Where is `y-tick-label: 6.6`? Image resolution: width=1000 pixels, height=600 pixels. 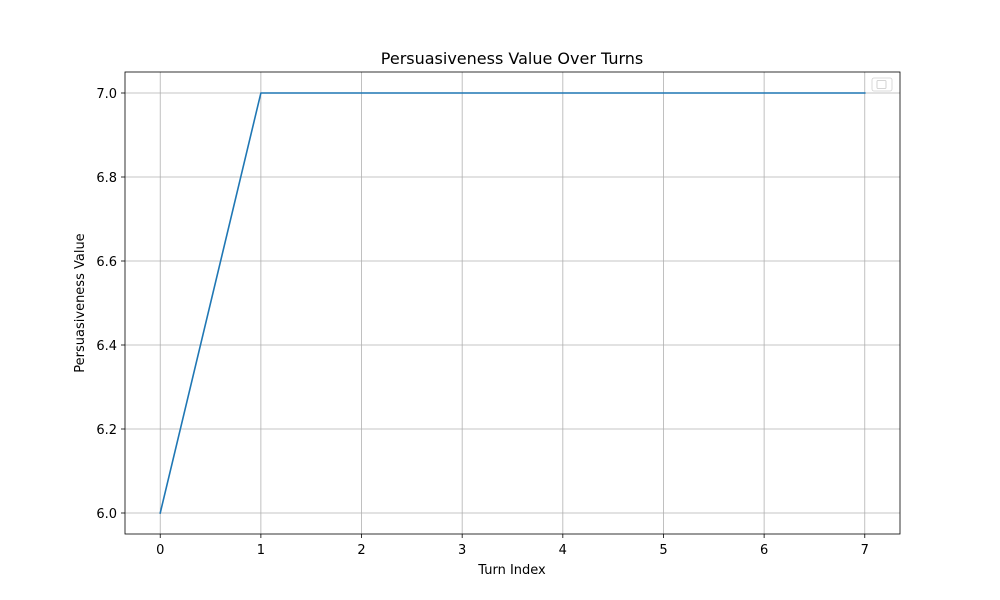
y-tick-label: 6.6 is located at coordinates (106, 262).